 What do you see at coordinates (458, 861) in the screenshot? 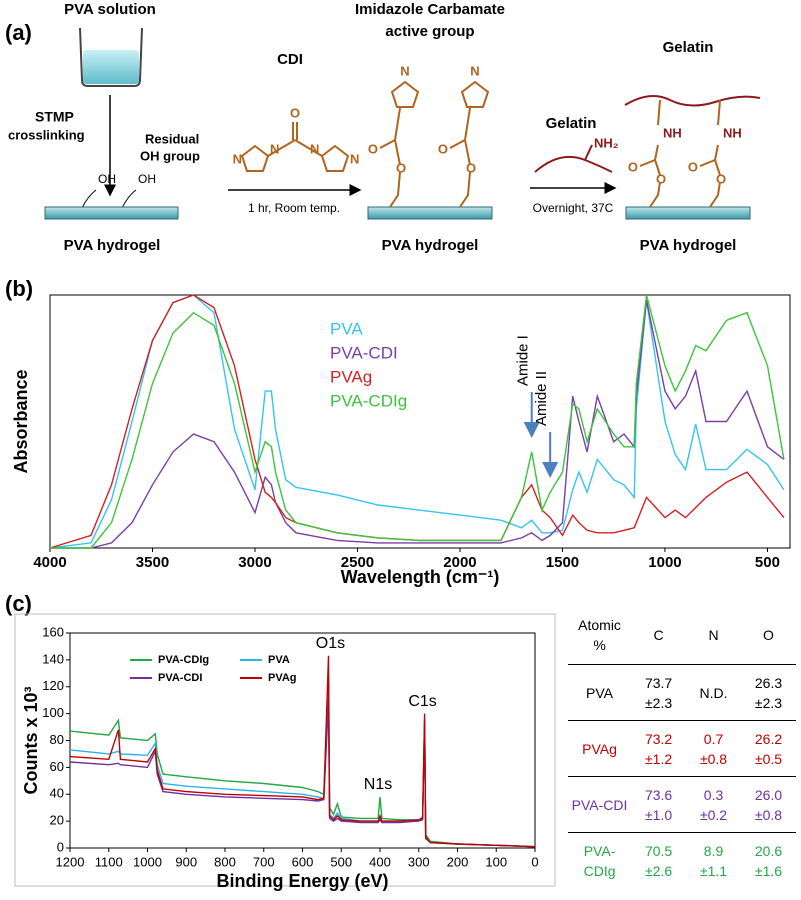
I see `x-tick-label: 200` at bounding box center [458, 861].